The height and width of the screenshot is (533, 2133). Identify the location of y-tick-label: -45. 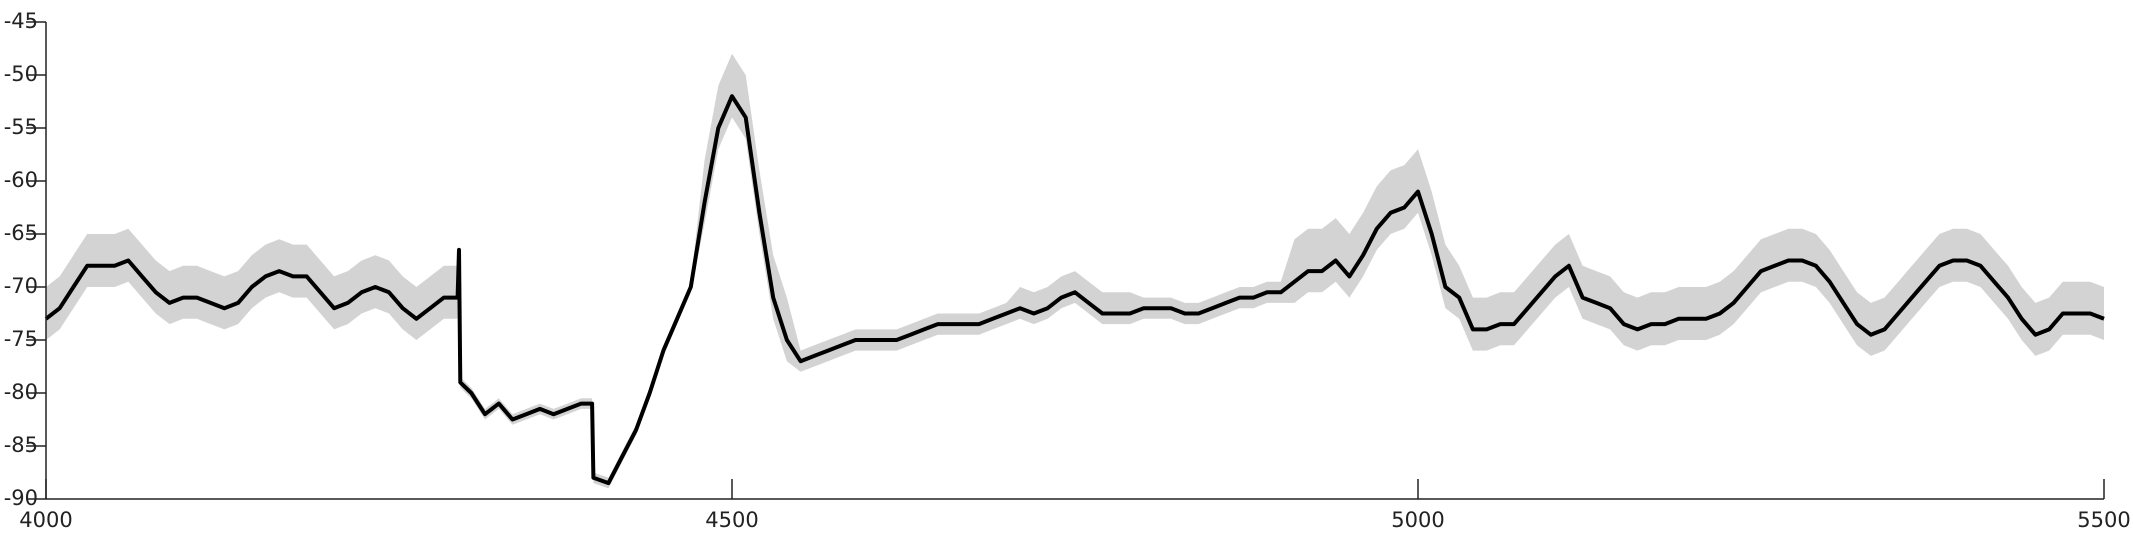
(21, 21).